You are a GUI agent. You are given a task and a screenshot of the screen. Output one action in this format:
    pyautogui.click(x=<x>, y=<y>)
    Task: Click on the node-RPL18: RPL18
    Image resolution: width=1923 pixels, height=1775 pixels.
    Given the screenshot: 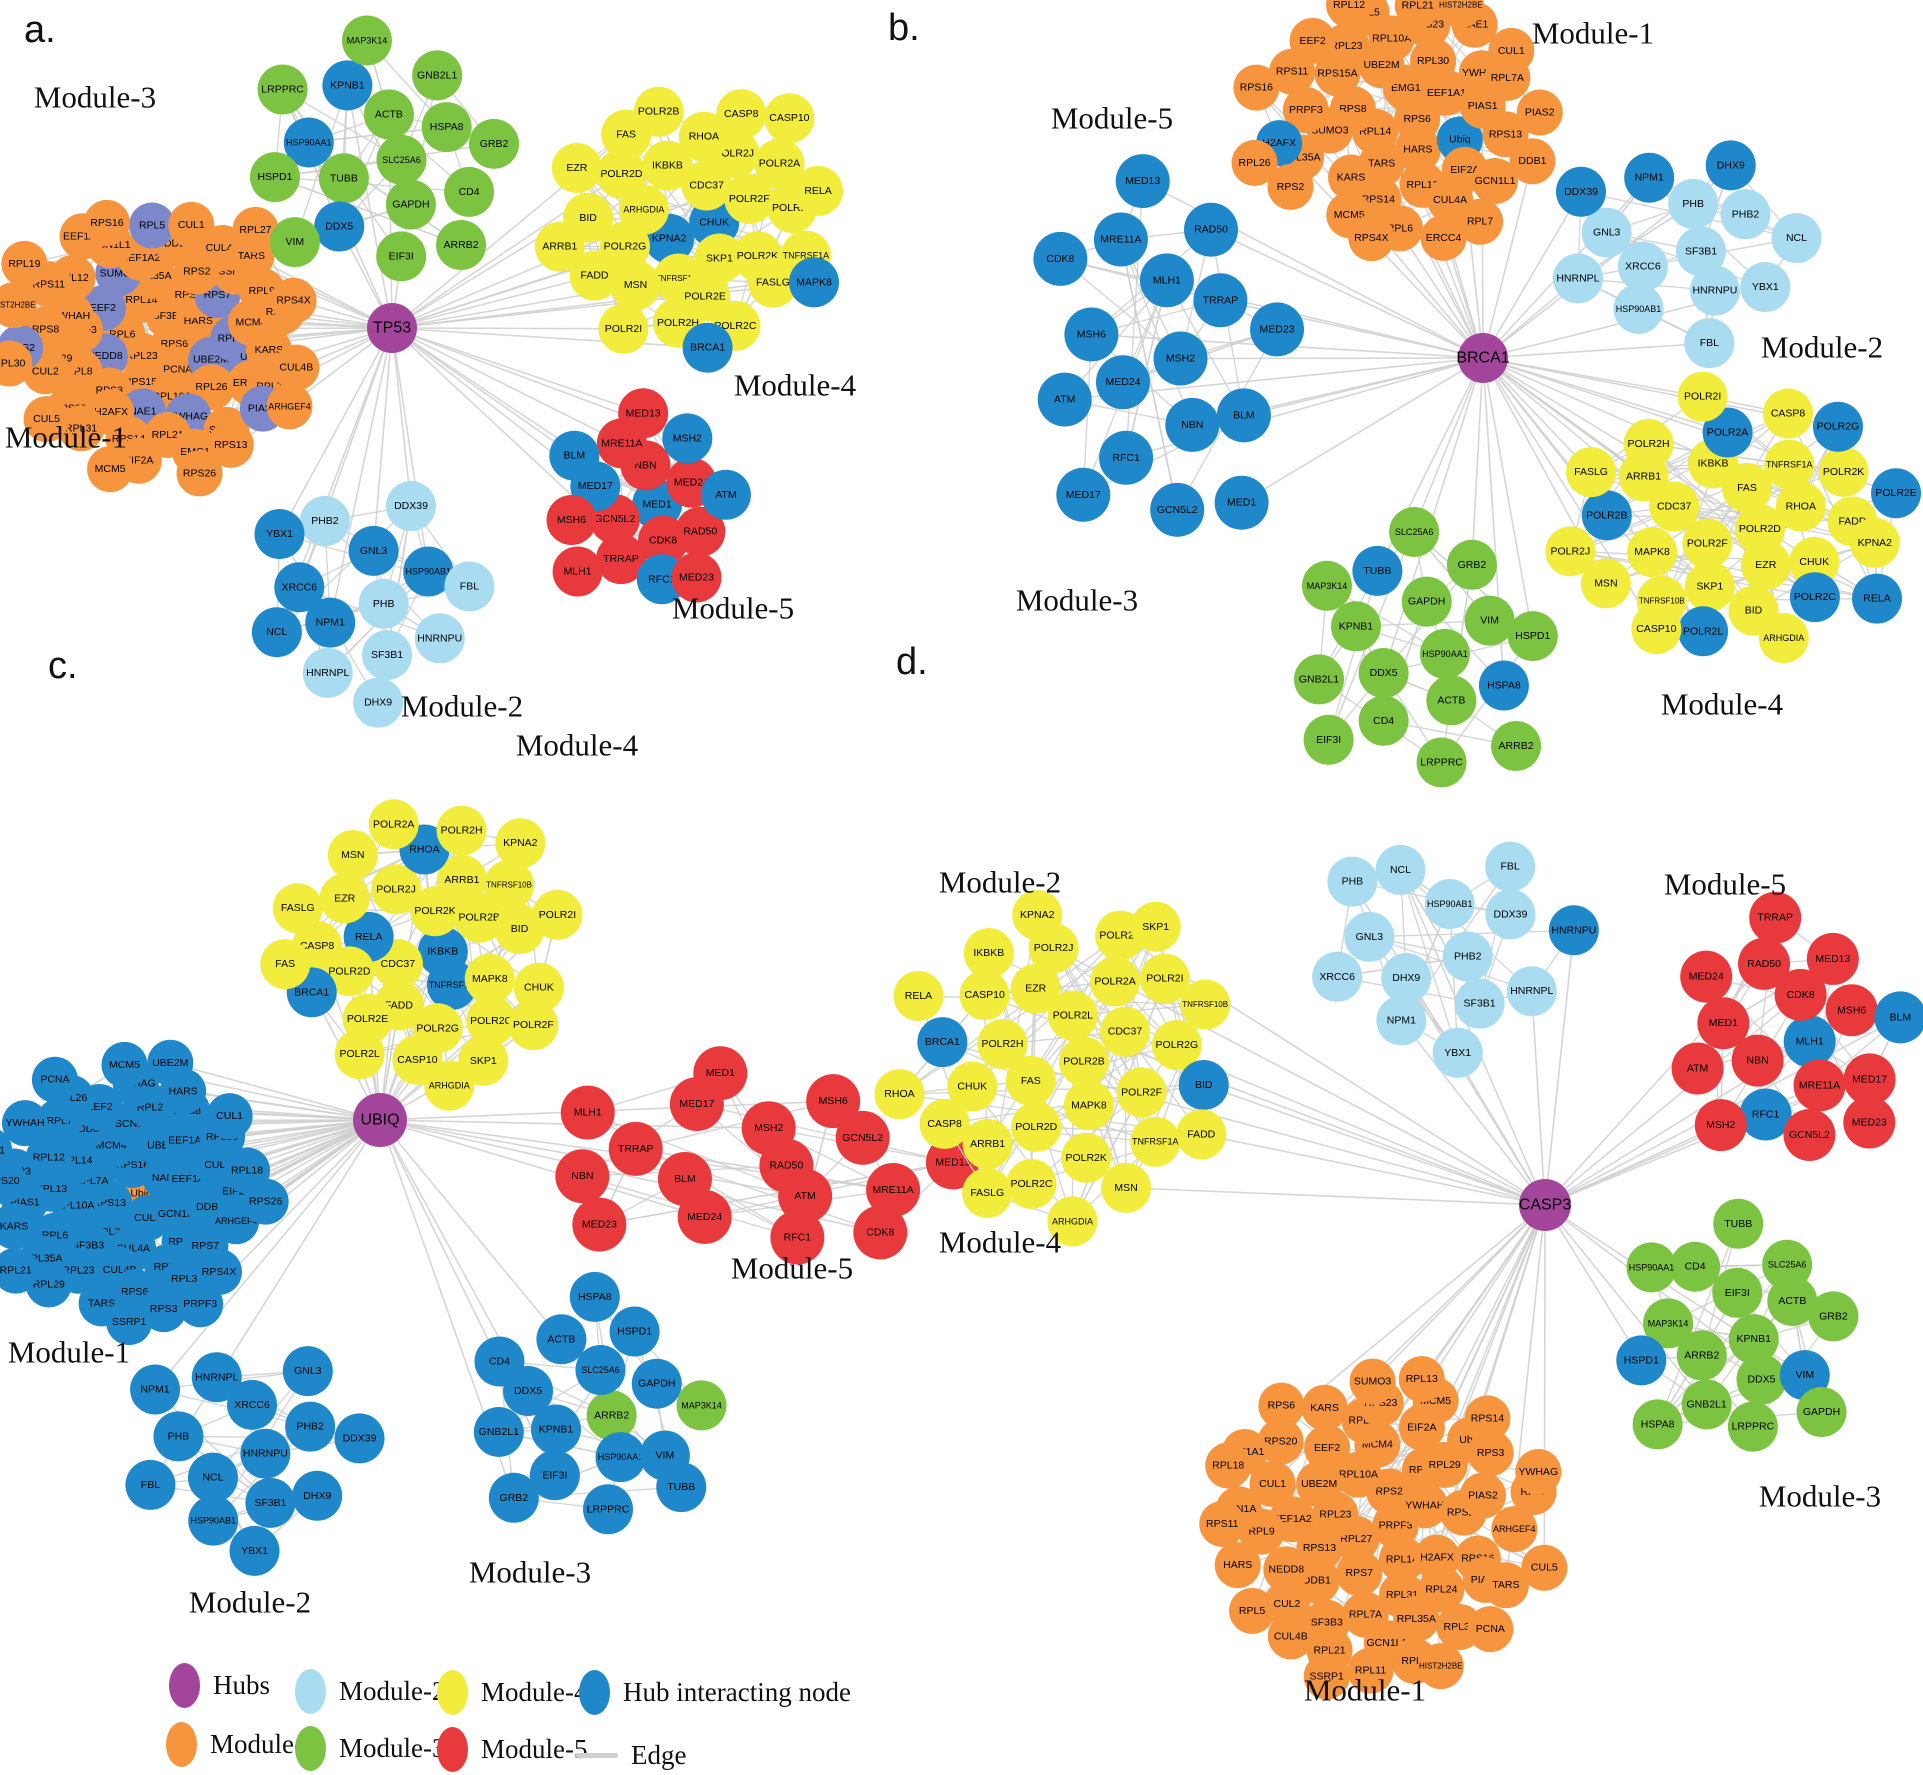 What is the action you would take?
    pyautogui.click(x=1228, y=1465)
    